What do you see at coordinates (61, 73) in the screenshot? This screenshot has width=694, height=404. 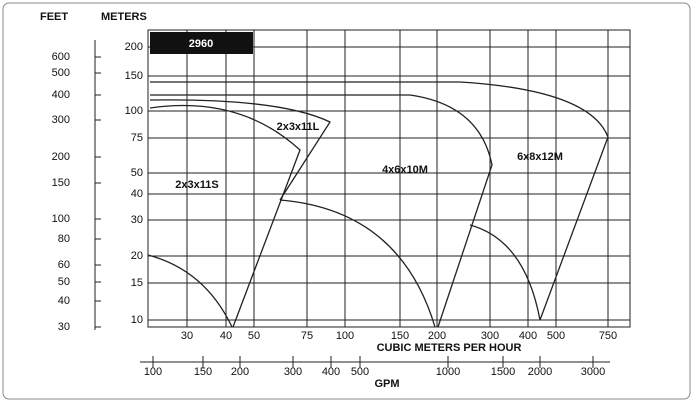 I see `feet-tick-label: 500` at bounding box center [61, 73].